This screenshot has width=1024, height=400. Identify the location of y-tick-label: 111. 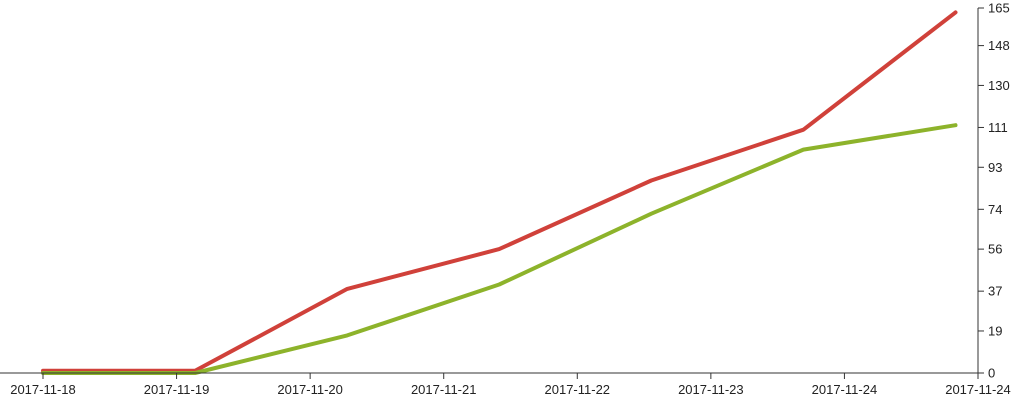
(998, 127).